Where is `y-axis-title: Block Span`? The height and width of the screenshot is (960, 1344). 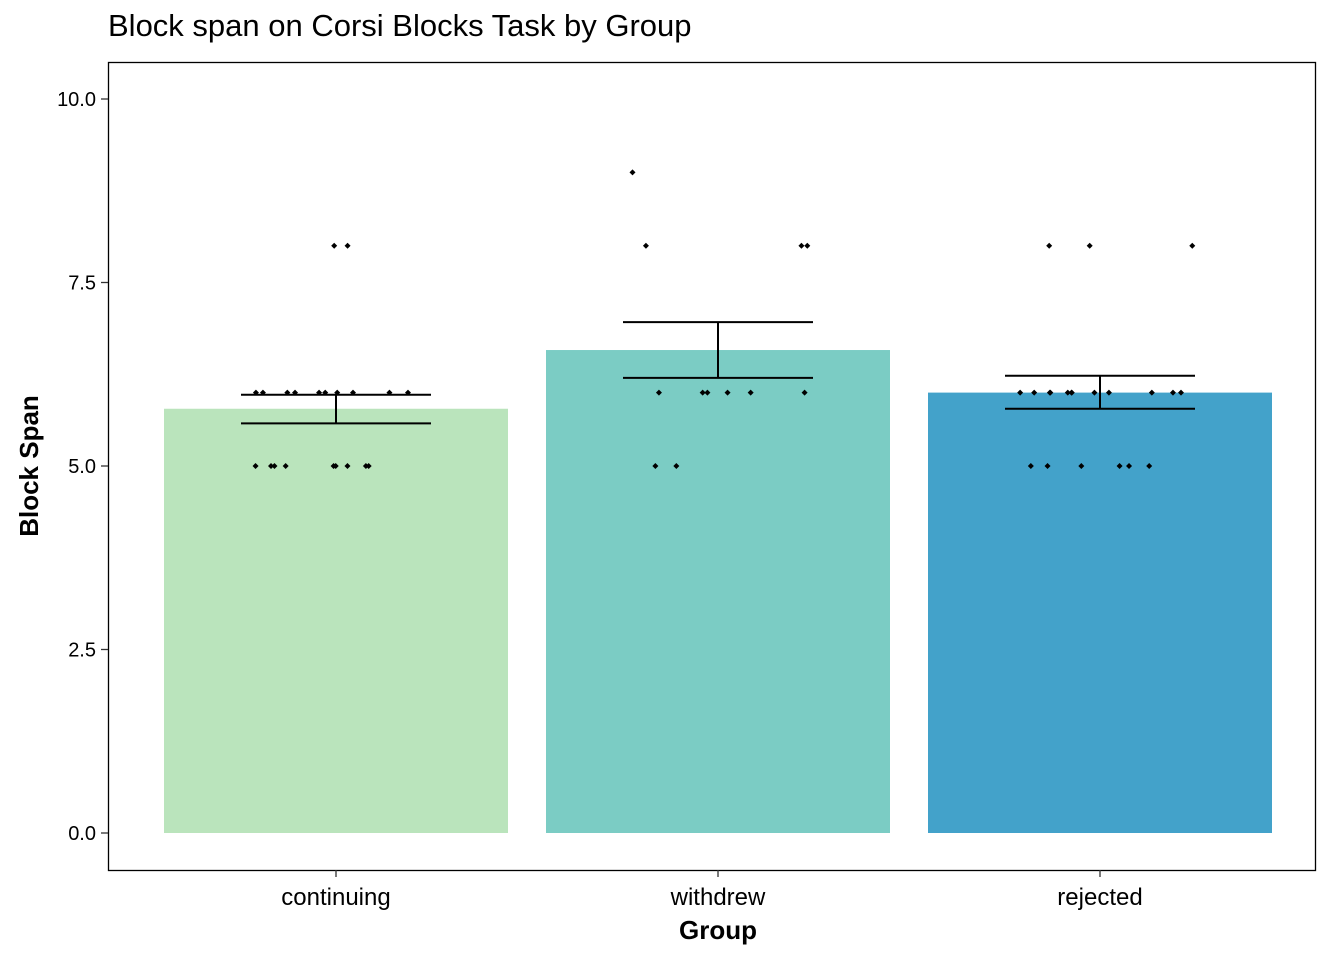
y-axis-title: Block Span is located at coordinates (29, 466).